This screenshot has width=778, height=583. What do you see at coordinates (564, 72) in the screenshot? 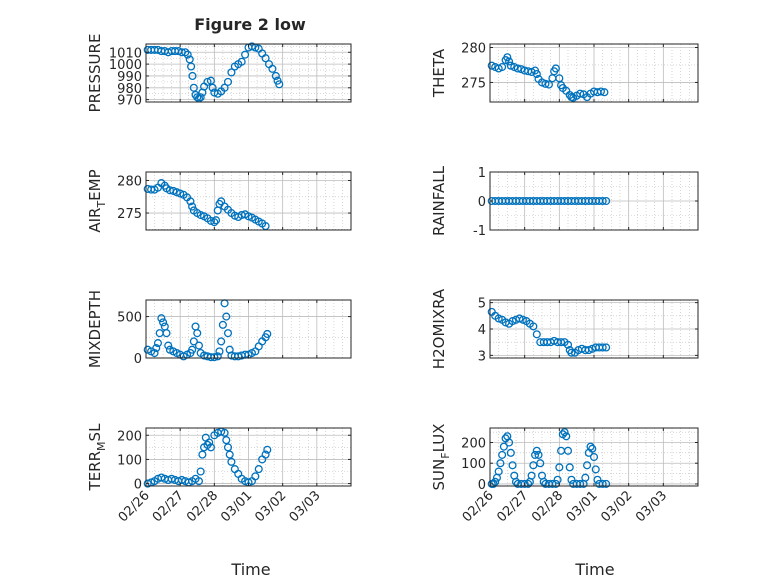
I see `subplot-theta: 275 280 THETA` at bounding box center [564, 72].